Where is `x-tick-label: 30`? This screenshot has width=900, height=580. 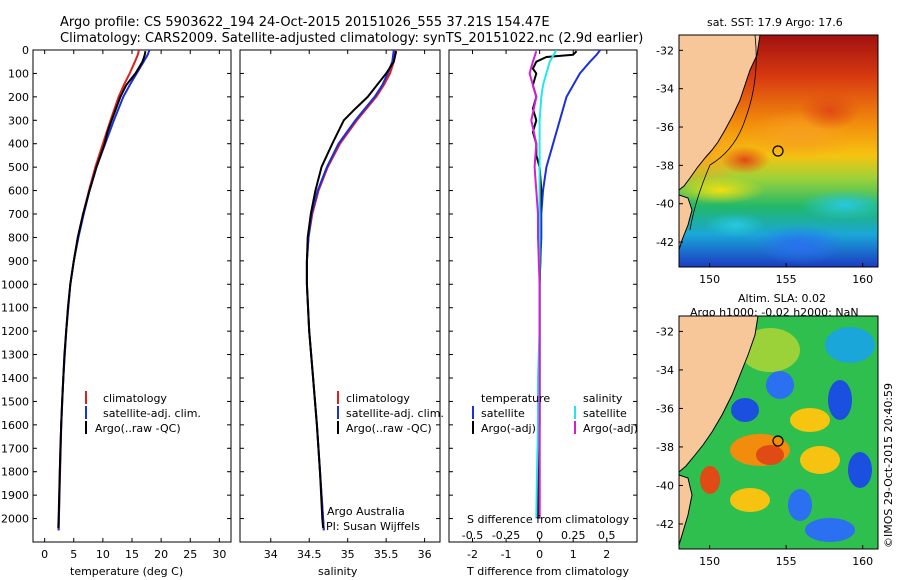 x-tick-label: 30 is located at coordinates (219, 554).